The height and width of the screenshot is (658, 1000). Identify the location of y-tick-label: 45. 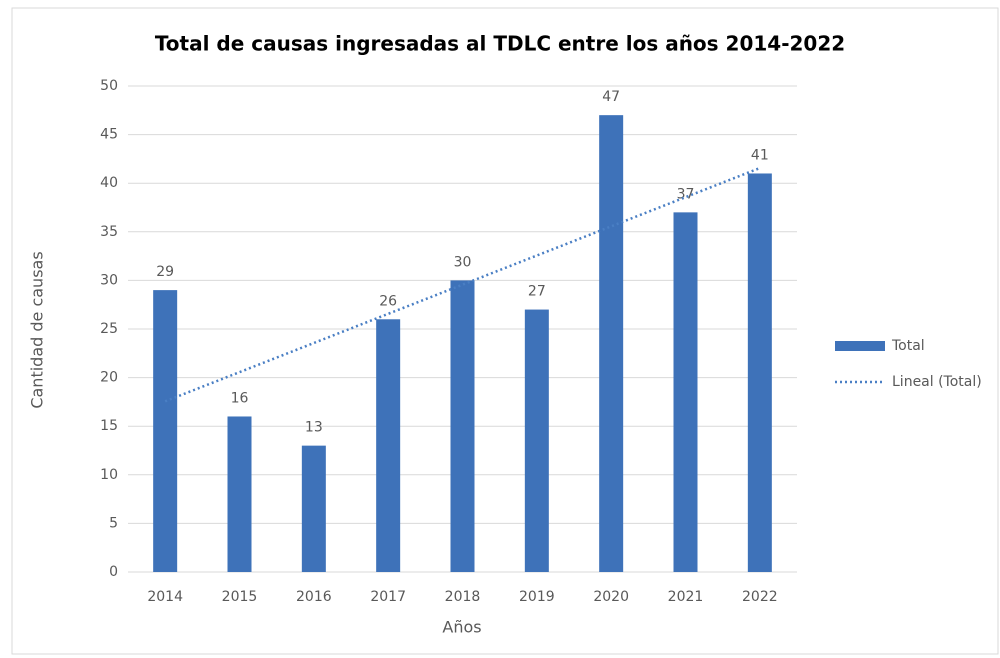
(109, 135).